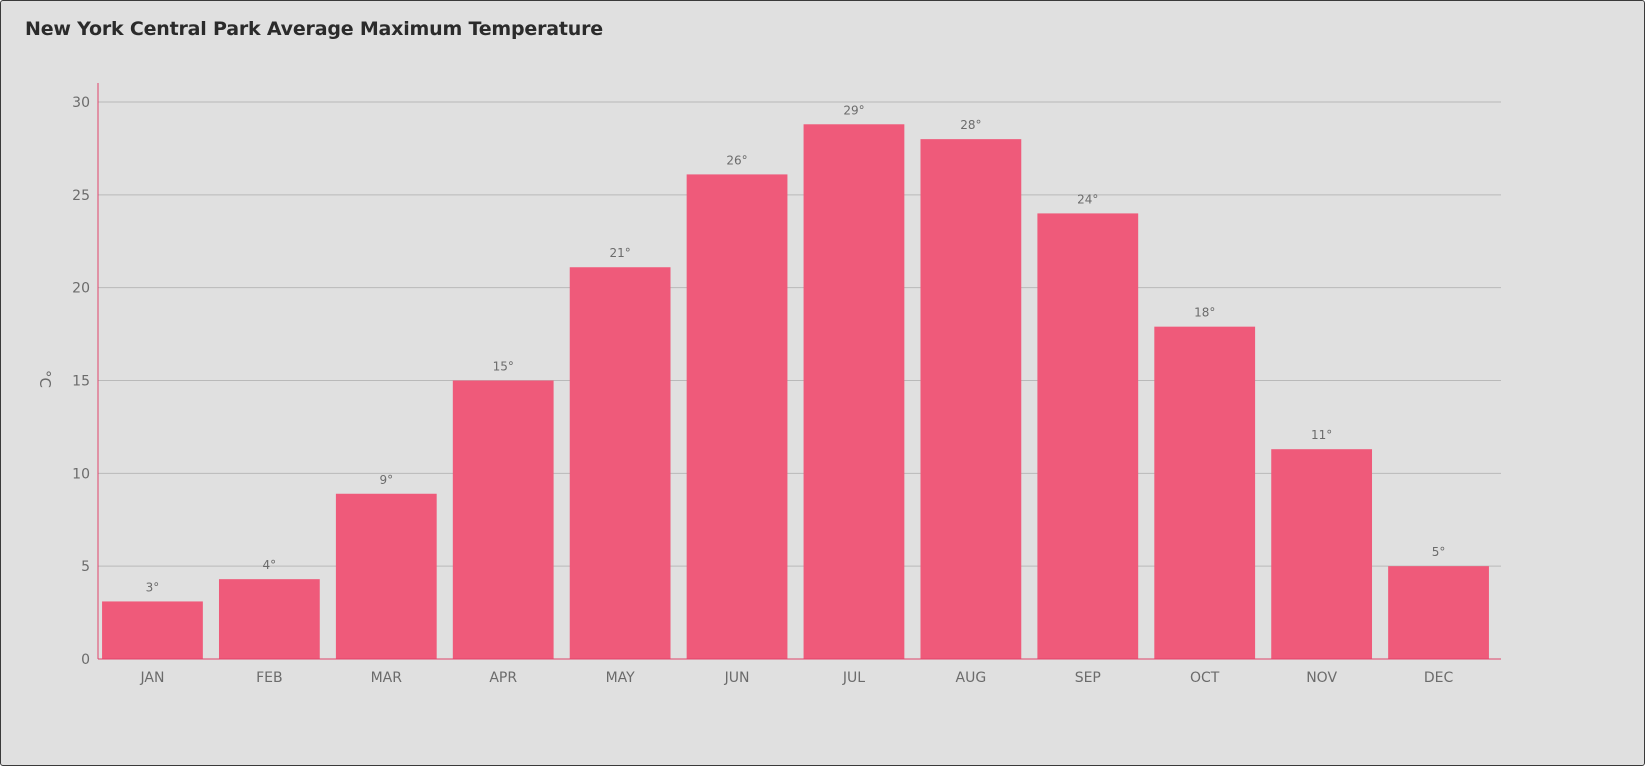 Image resolution: width=1645 pixels, height=766 pixels. I want to click on y-tick-label: 20, so click(81, 289).